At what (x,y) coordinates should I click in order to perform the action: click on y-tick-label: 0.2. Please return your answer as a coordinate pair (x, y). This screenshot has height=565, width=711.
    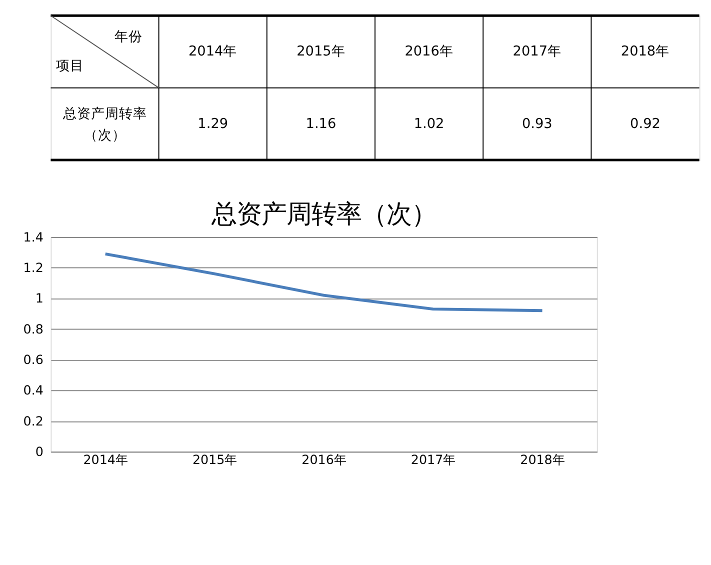
    Looking at the image, I should click on (33, 420).